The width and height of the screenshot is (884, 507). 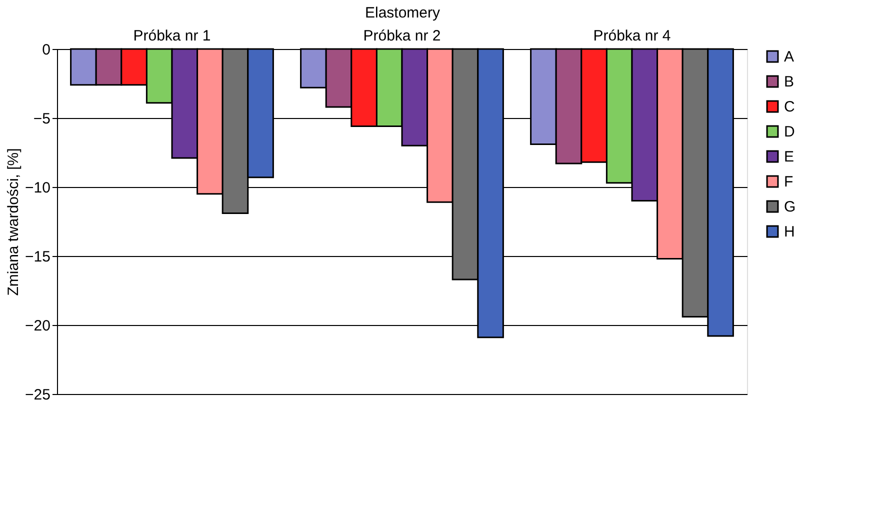 What do you see at coordinates (172, 36) in the screenshot?
I see `x-tick-label: Próbka nr 1` at bounding box center [172, 36].